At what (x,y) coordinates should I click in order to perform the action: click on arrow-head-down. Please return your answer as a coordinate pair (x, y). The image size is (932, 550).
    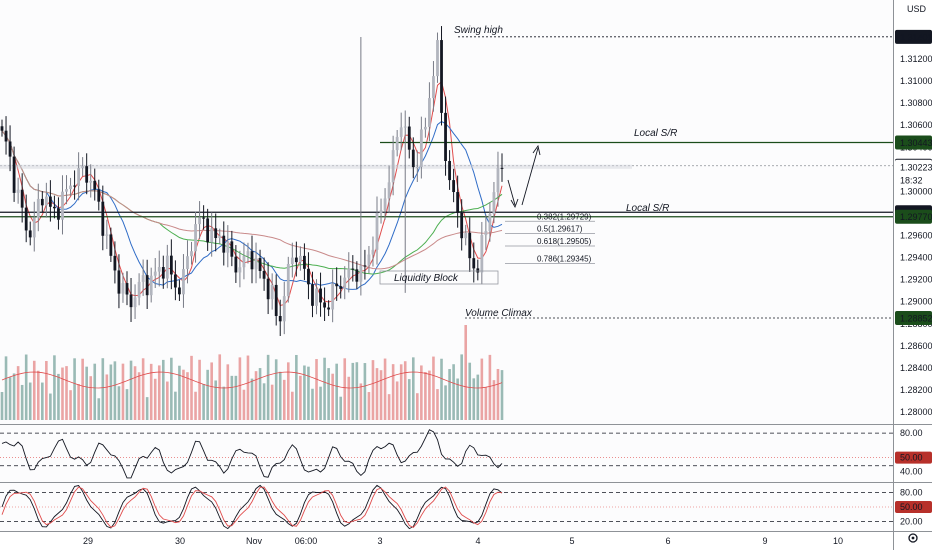
    Looking at the image, I should click on (514, 203).